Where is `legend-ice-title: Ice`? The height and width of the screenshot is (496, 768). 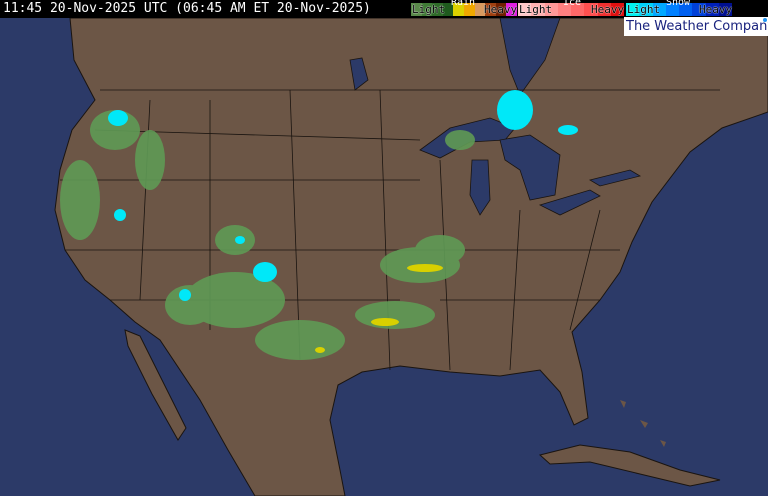 legend-ice-title: Ice is located at coordinates (572, 4).